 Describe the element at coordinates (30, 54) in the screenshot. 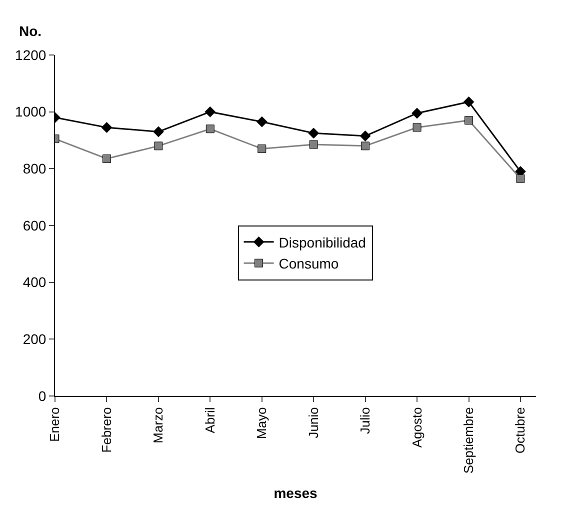

I see `y-tick-label: 1200` at that location.